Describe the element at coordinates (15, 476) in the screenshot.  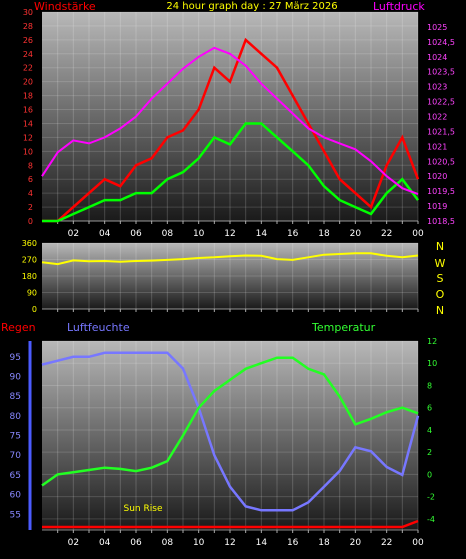
I see `y-left-tick-label: 65` at that location.